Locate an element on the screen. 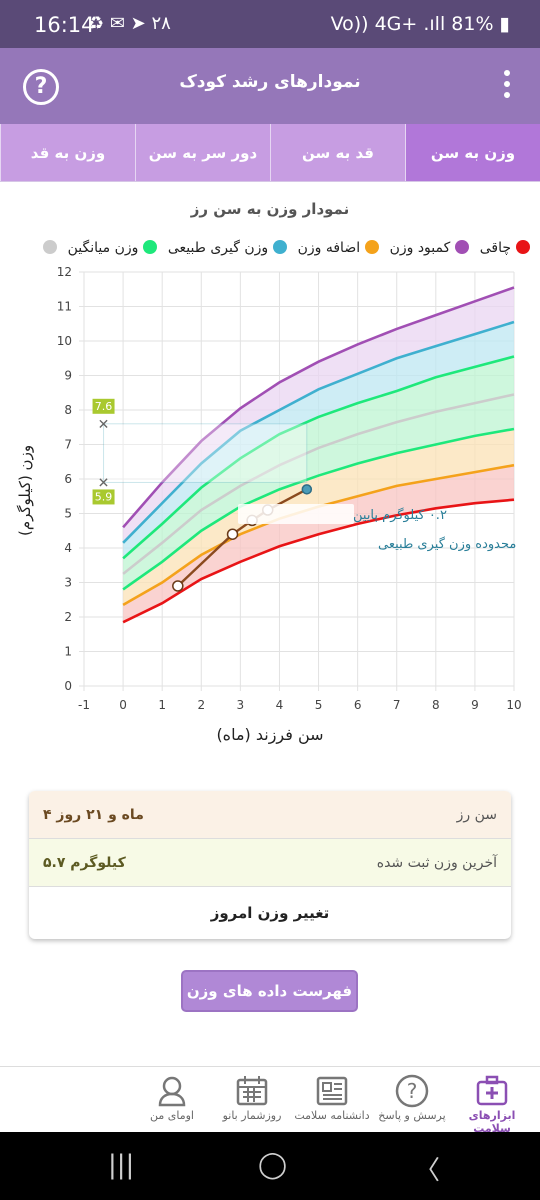 This screenshot has height=1200, width=540. nav-label: ابزارهای سلامت is located at coordinates (492, 1122).